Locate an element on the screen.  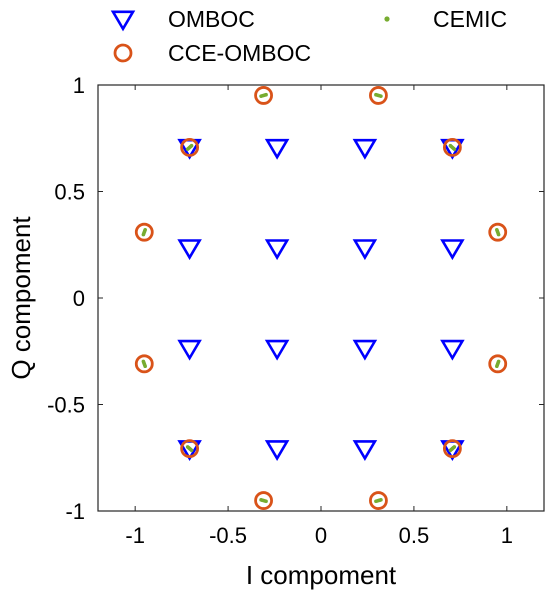
legend-item-cce-omboc: CCE-OMBOC is located at coordinates (212, 53).